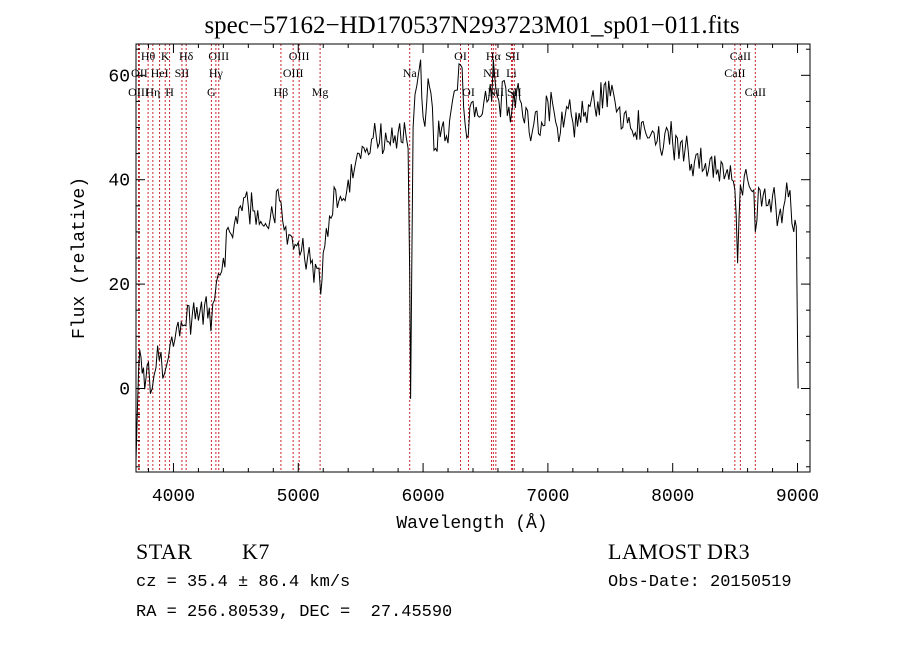  What do you see at coordinates (256, 551) in the screenshot?
I see `spectral-subclass: K7` at bounding box center [256, 551].